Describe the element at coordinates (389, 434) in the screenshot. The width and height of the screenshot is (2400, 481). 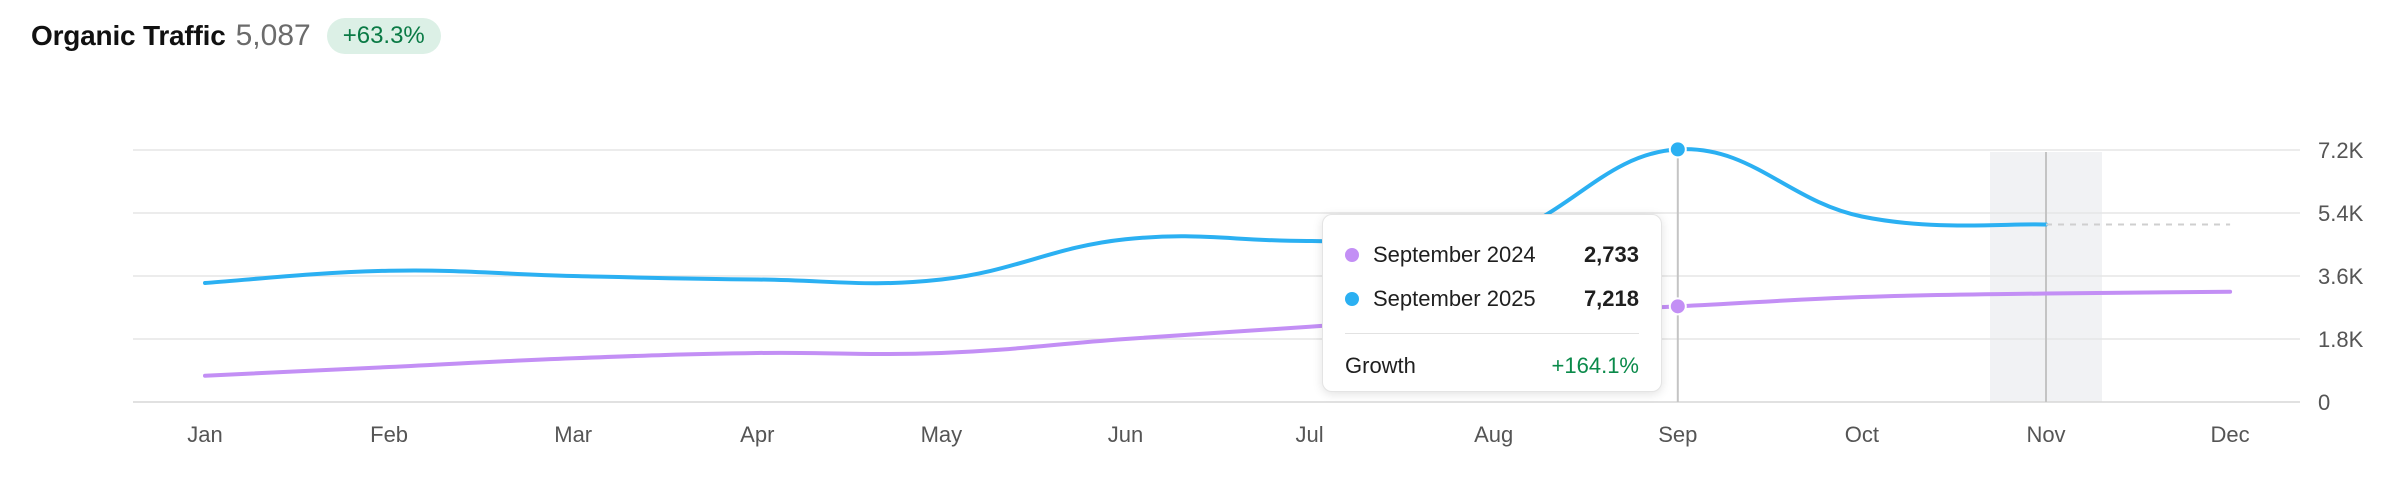
I see `x-tick-label: Feb` at that location.